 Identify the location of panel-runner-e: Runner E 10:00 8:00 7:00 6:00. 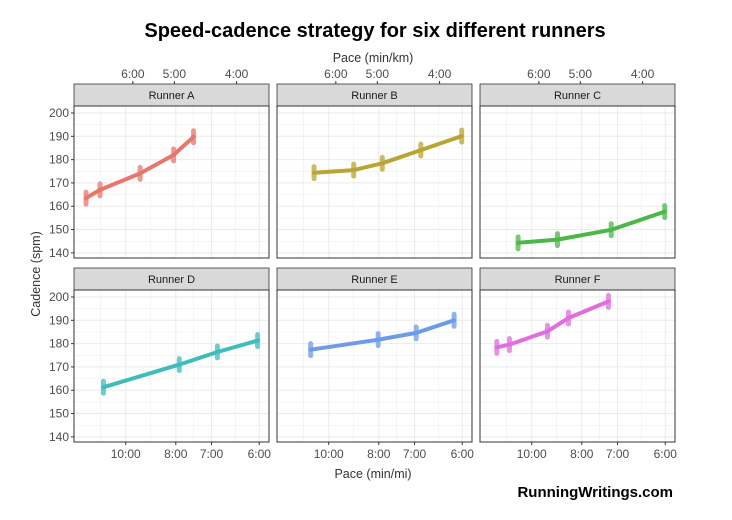
(375, 364).